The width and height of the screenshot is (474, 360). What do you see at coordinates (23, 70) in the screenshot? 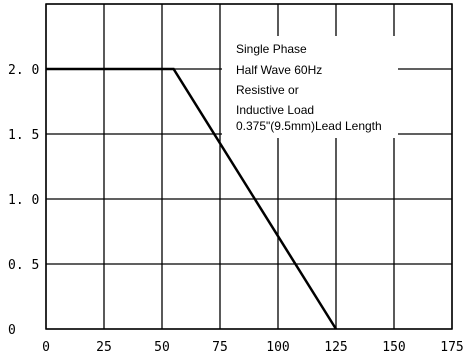
I see `y-tick-label-4: 2. 0` at bounding box center [23, 70].